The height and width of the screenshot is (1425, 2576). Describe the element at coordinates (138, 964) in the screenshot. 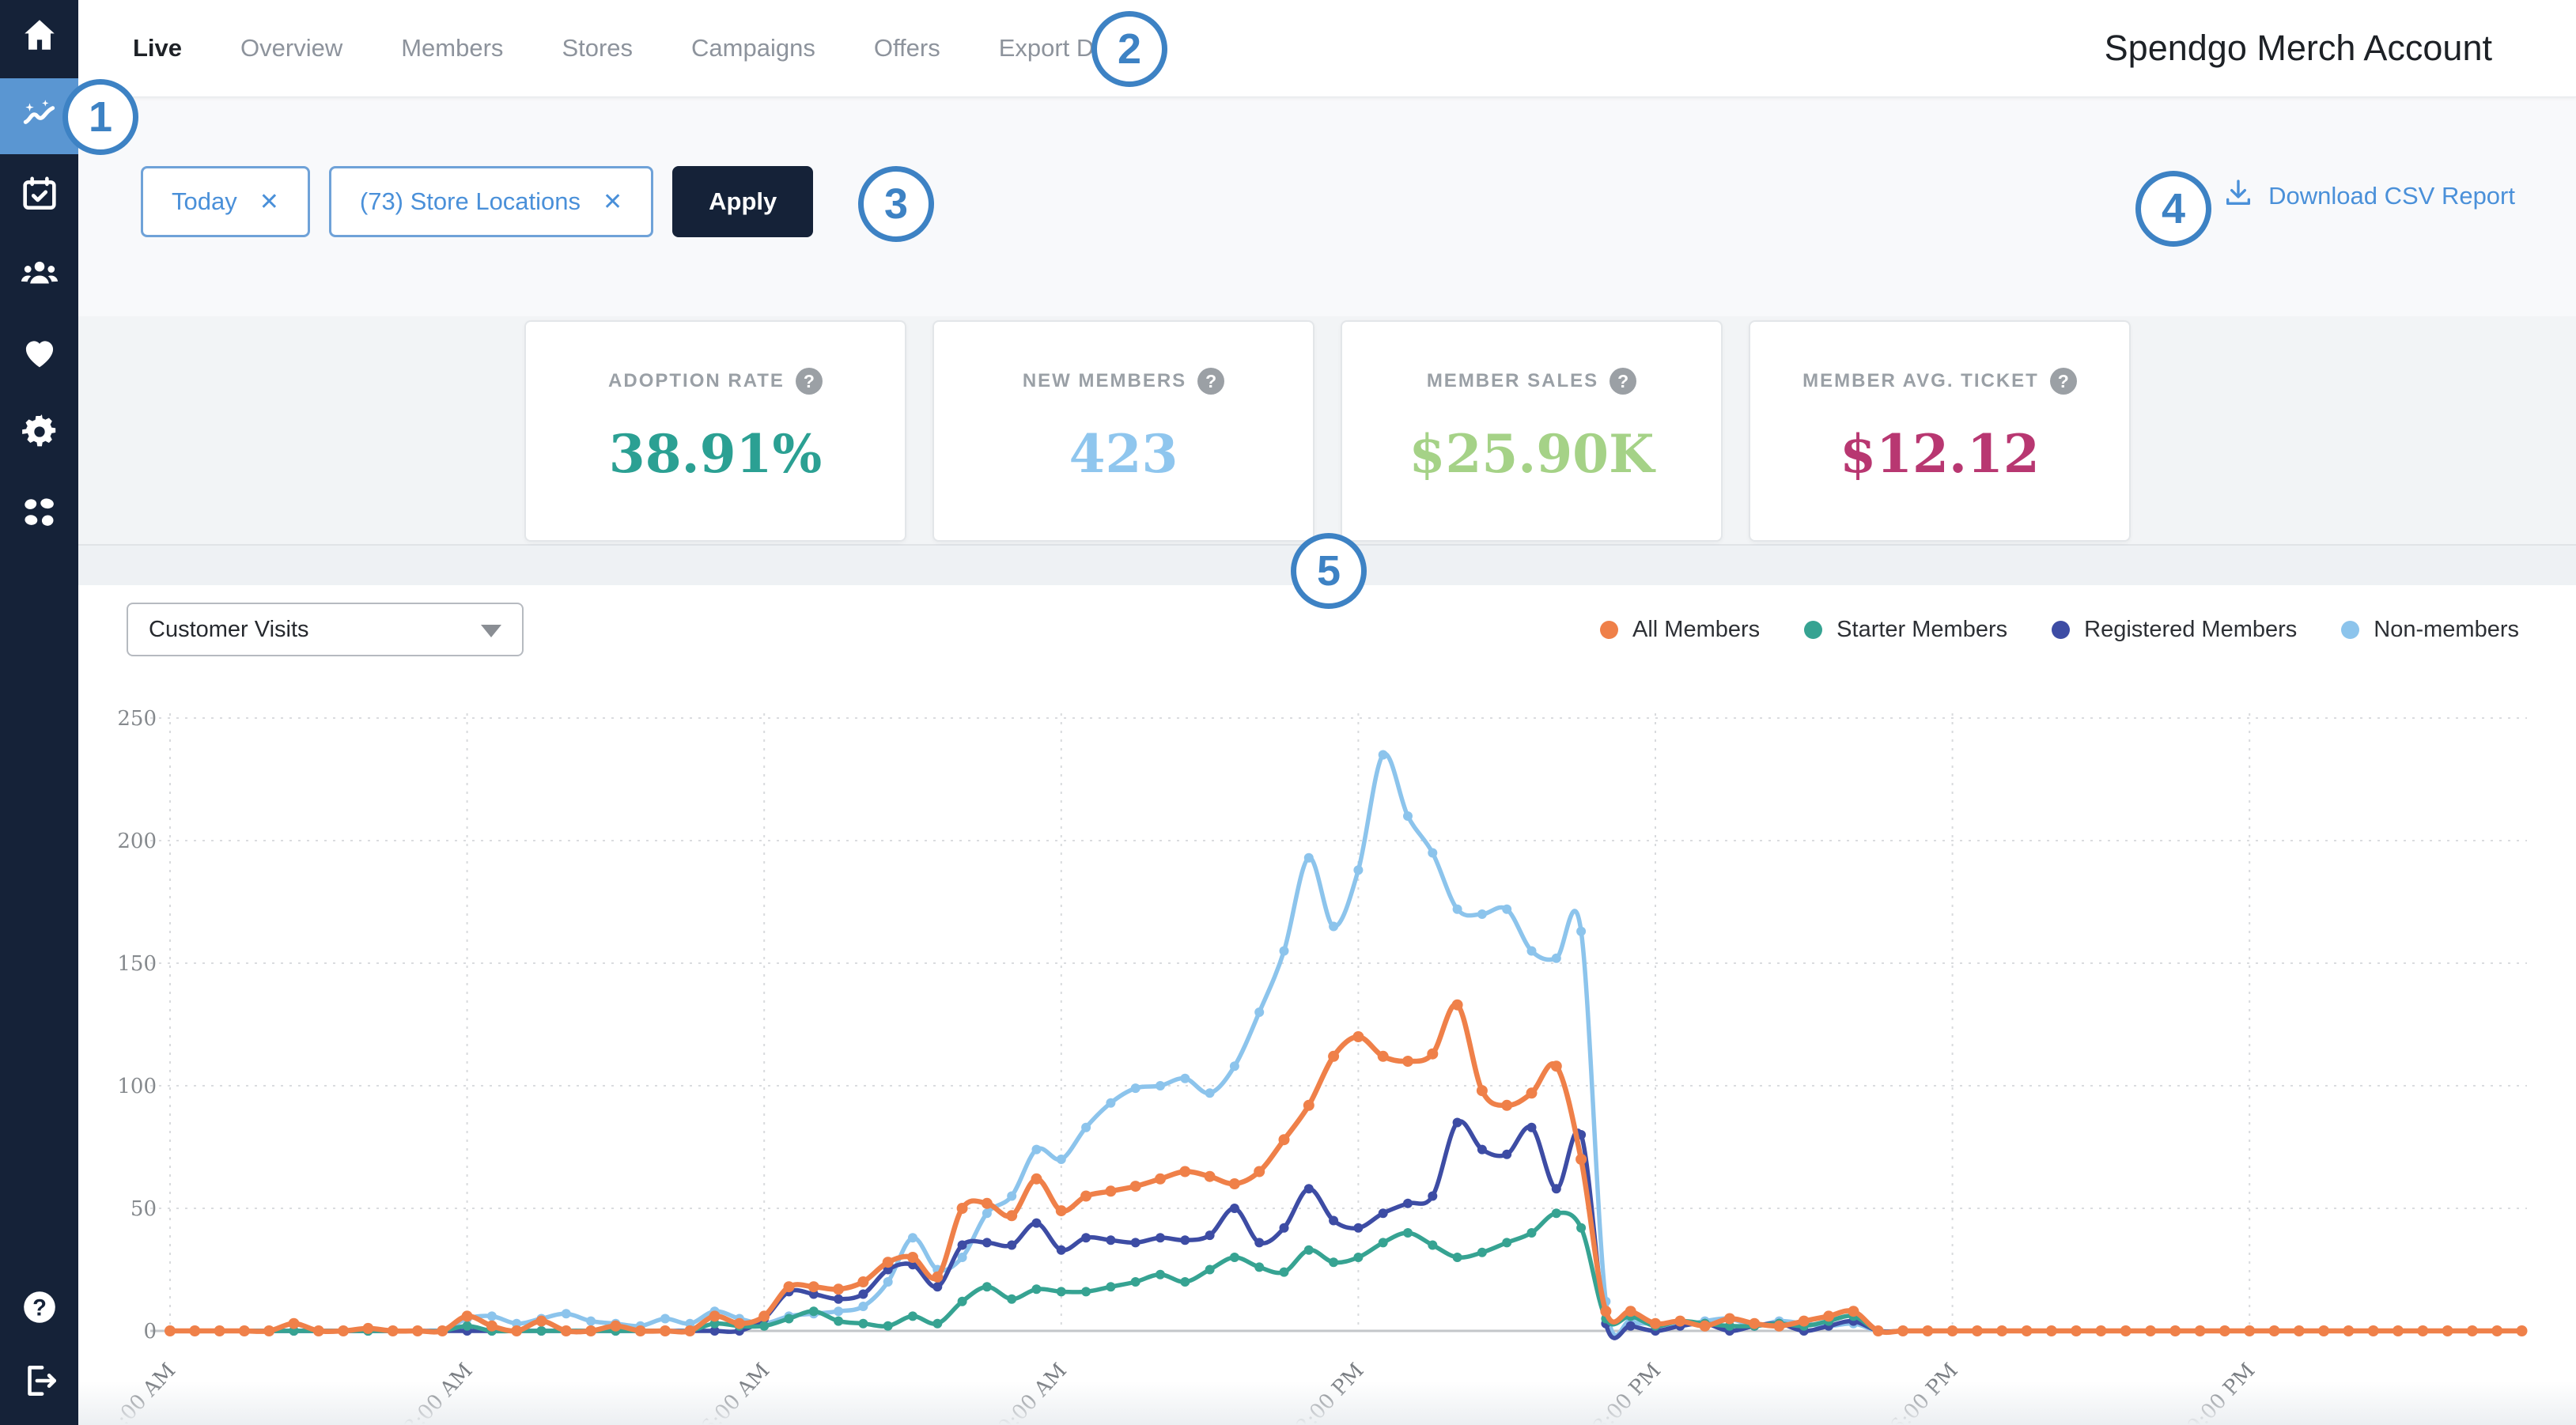

I see `svg-text: 150` at that location.